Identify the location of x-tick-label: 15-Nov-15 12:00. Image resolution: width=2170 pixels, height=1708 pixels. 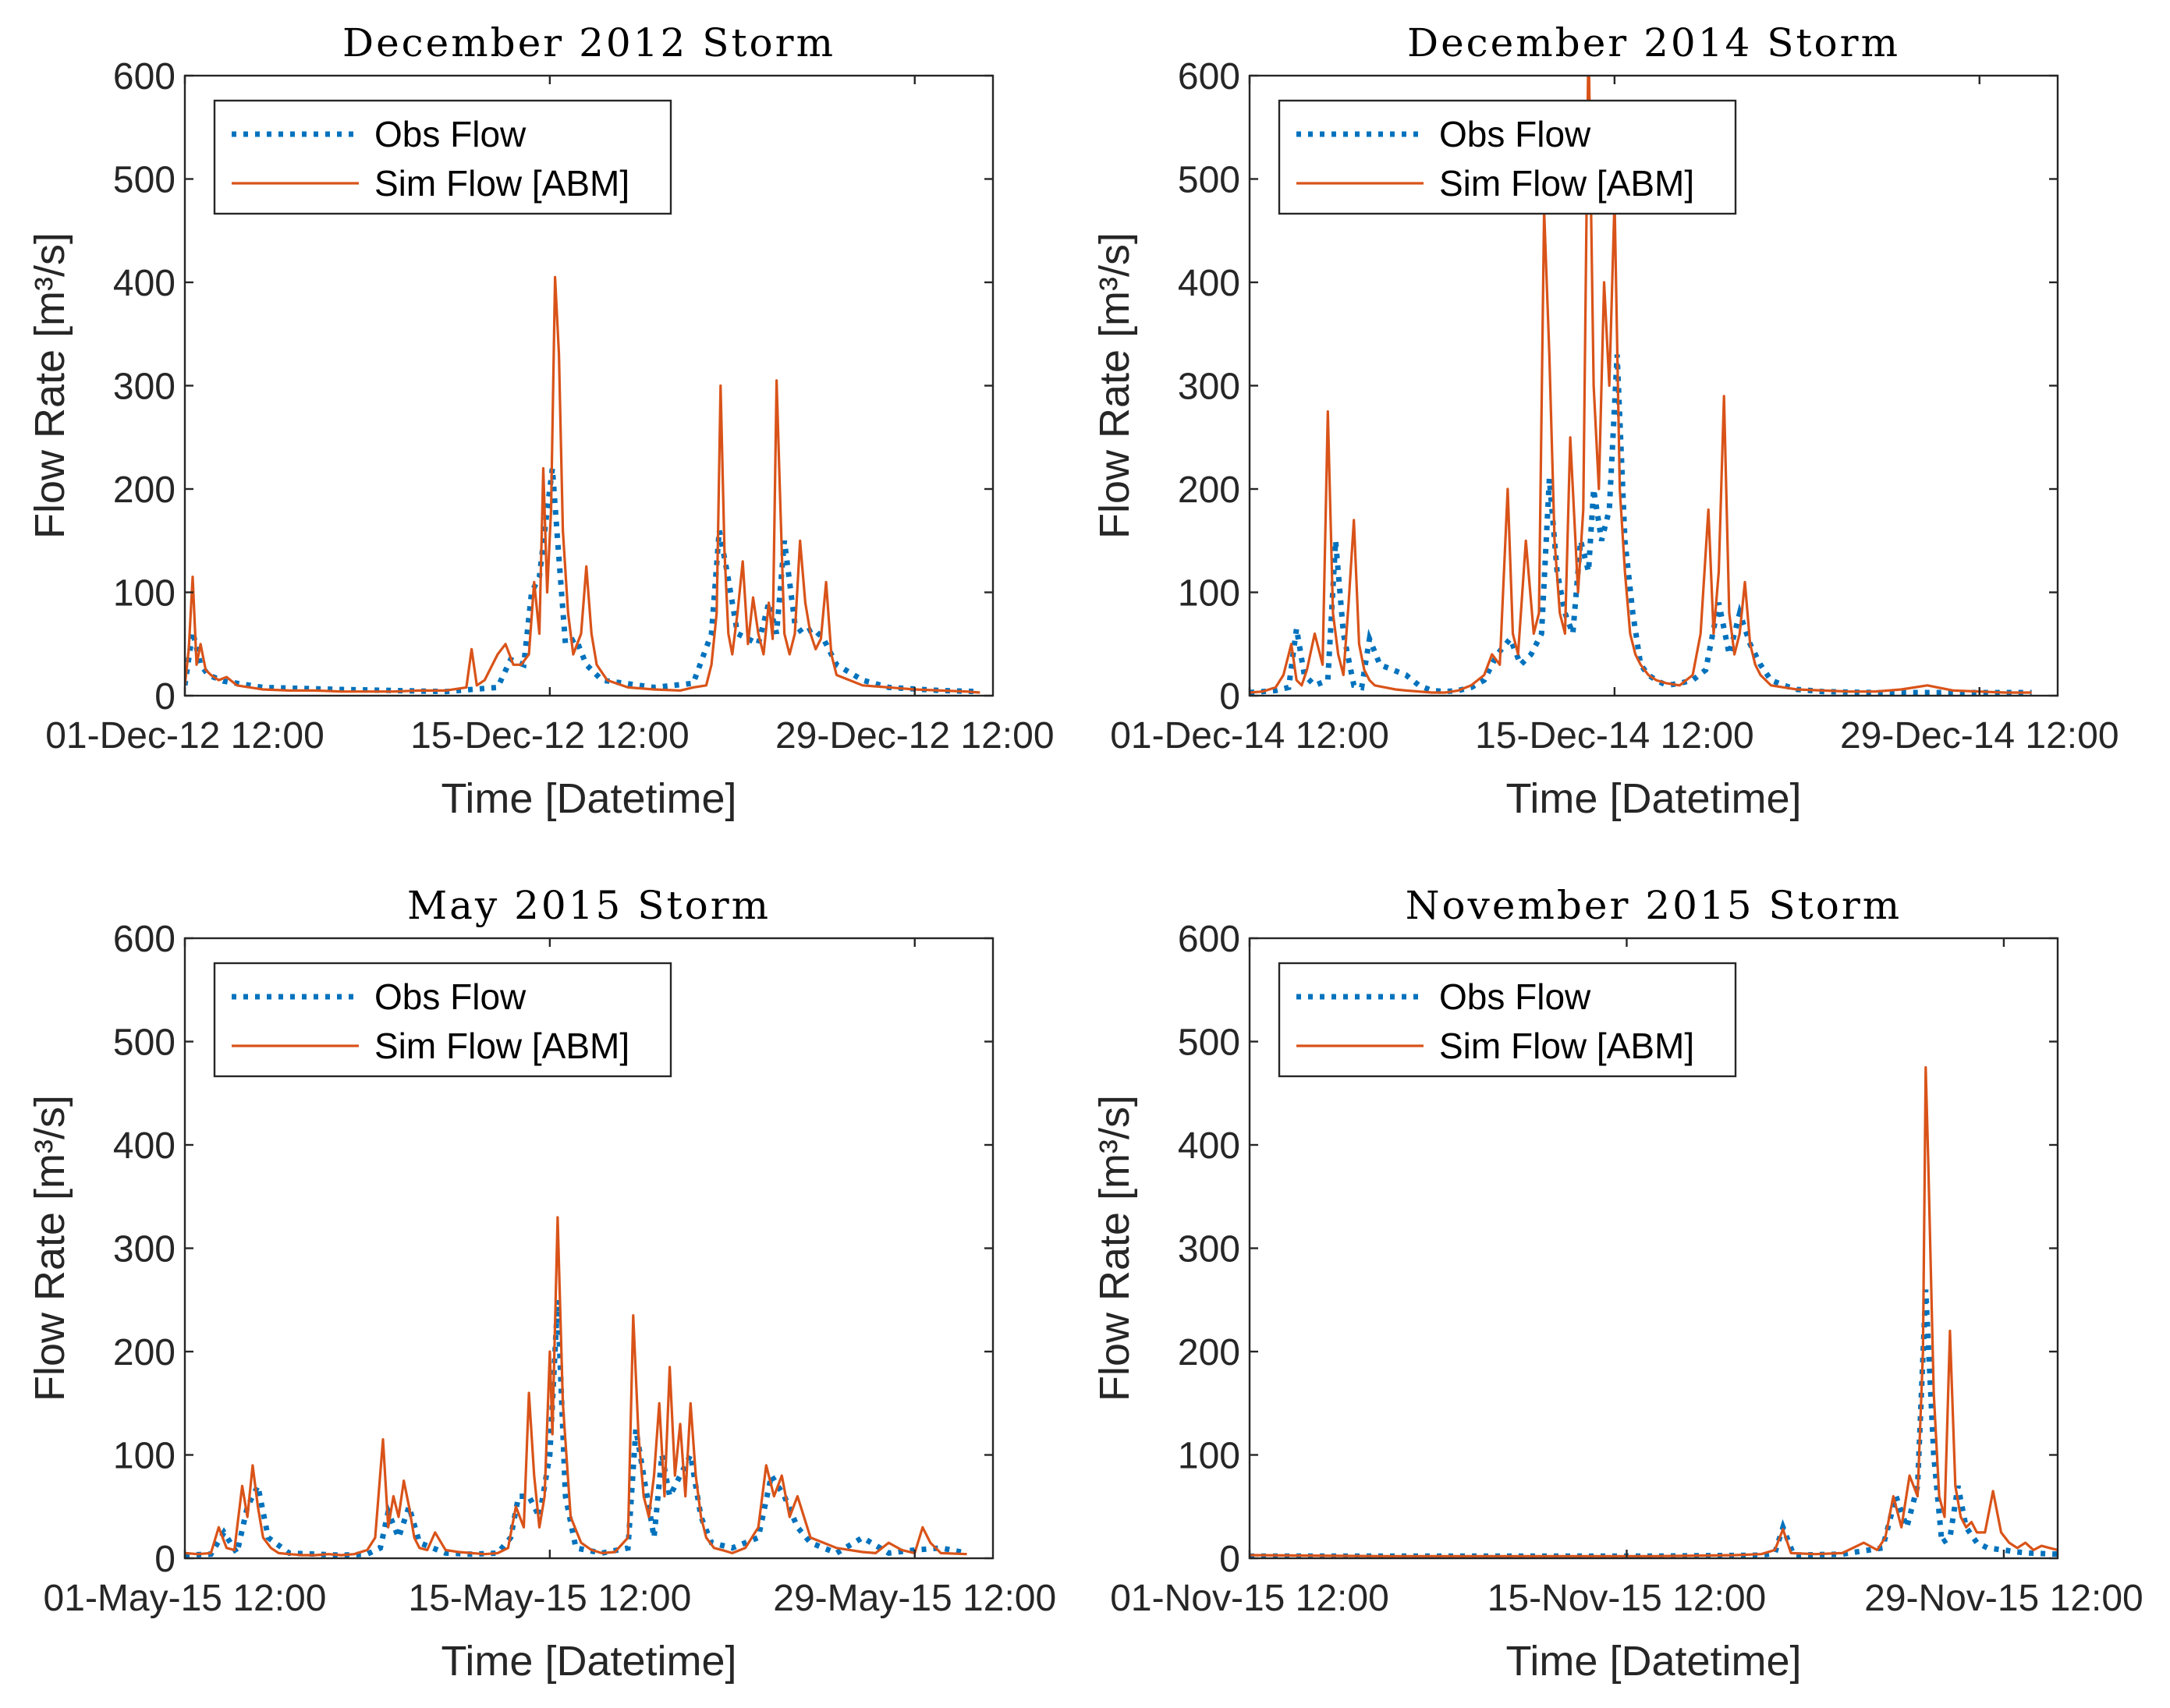
(1627, 1598).